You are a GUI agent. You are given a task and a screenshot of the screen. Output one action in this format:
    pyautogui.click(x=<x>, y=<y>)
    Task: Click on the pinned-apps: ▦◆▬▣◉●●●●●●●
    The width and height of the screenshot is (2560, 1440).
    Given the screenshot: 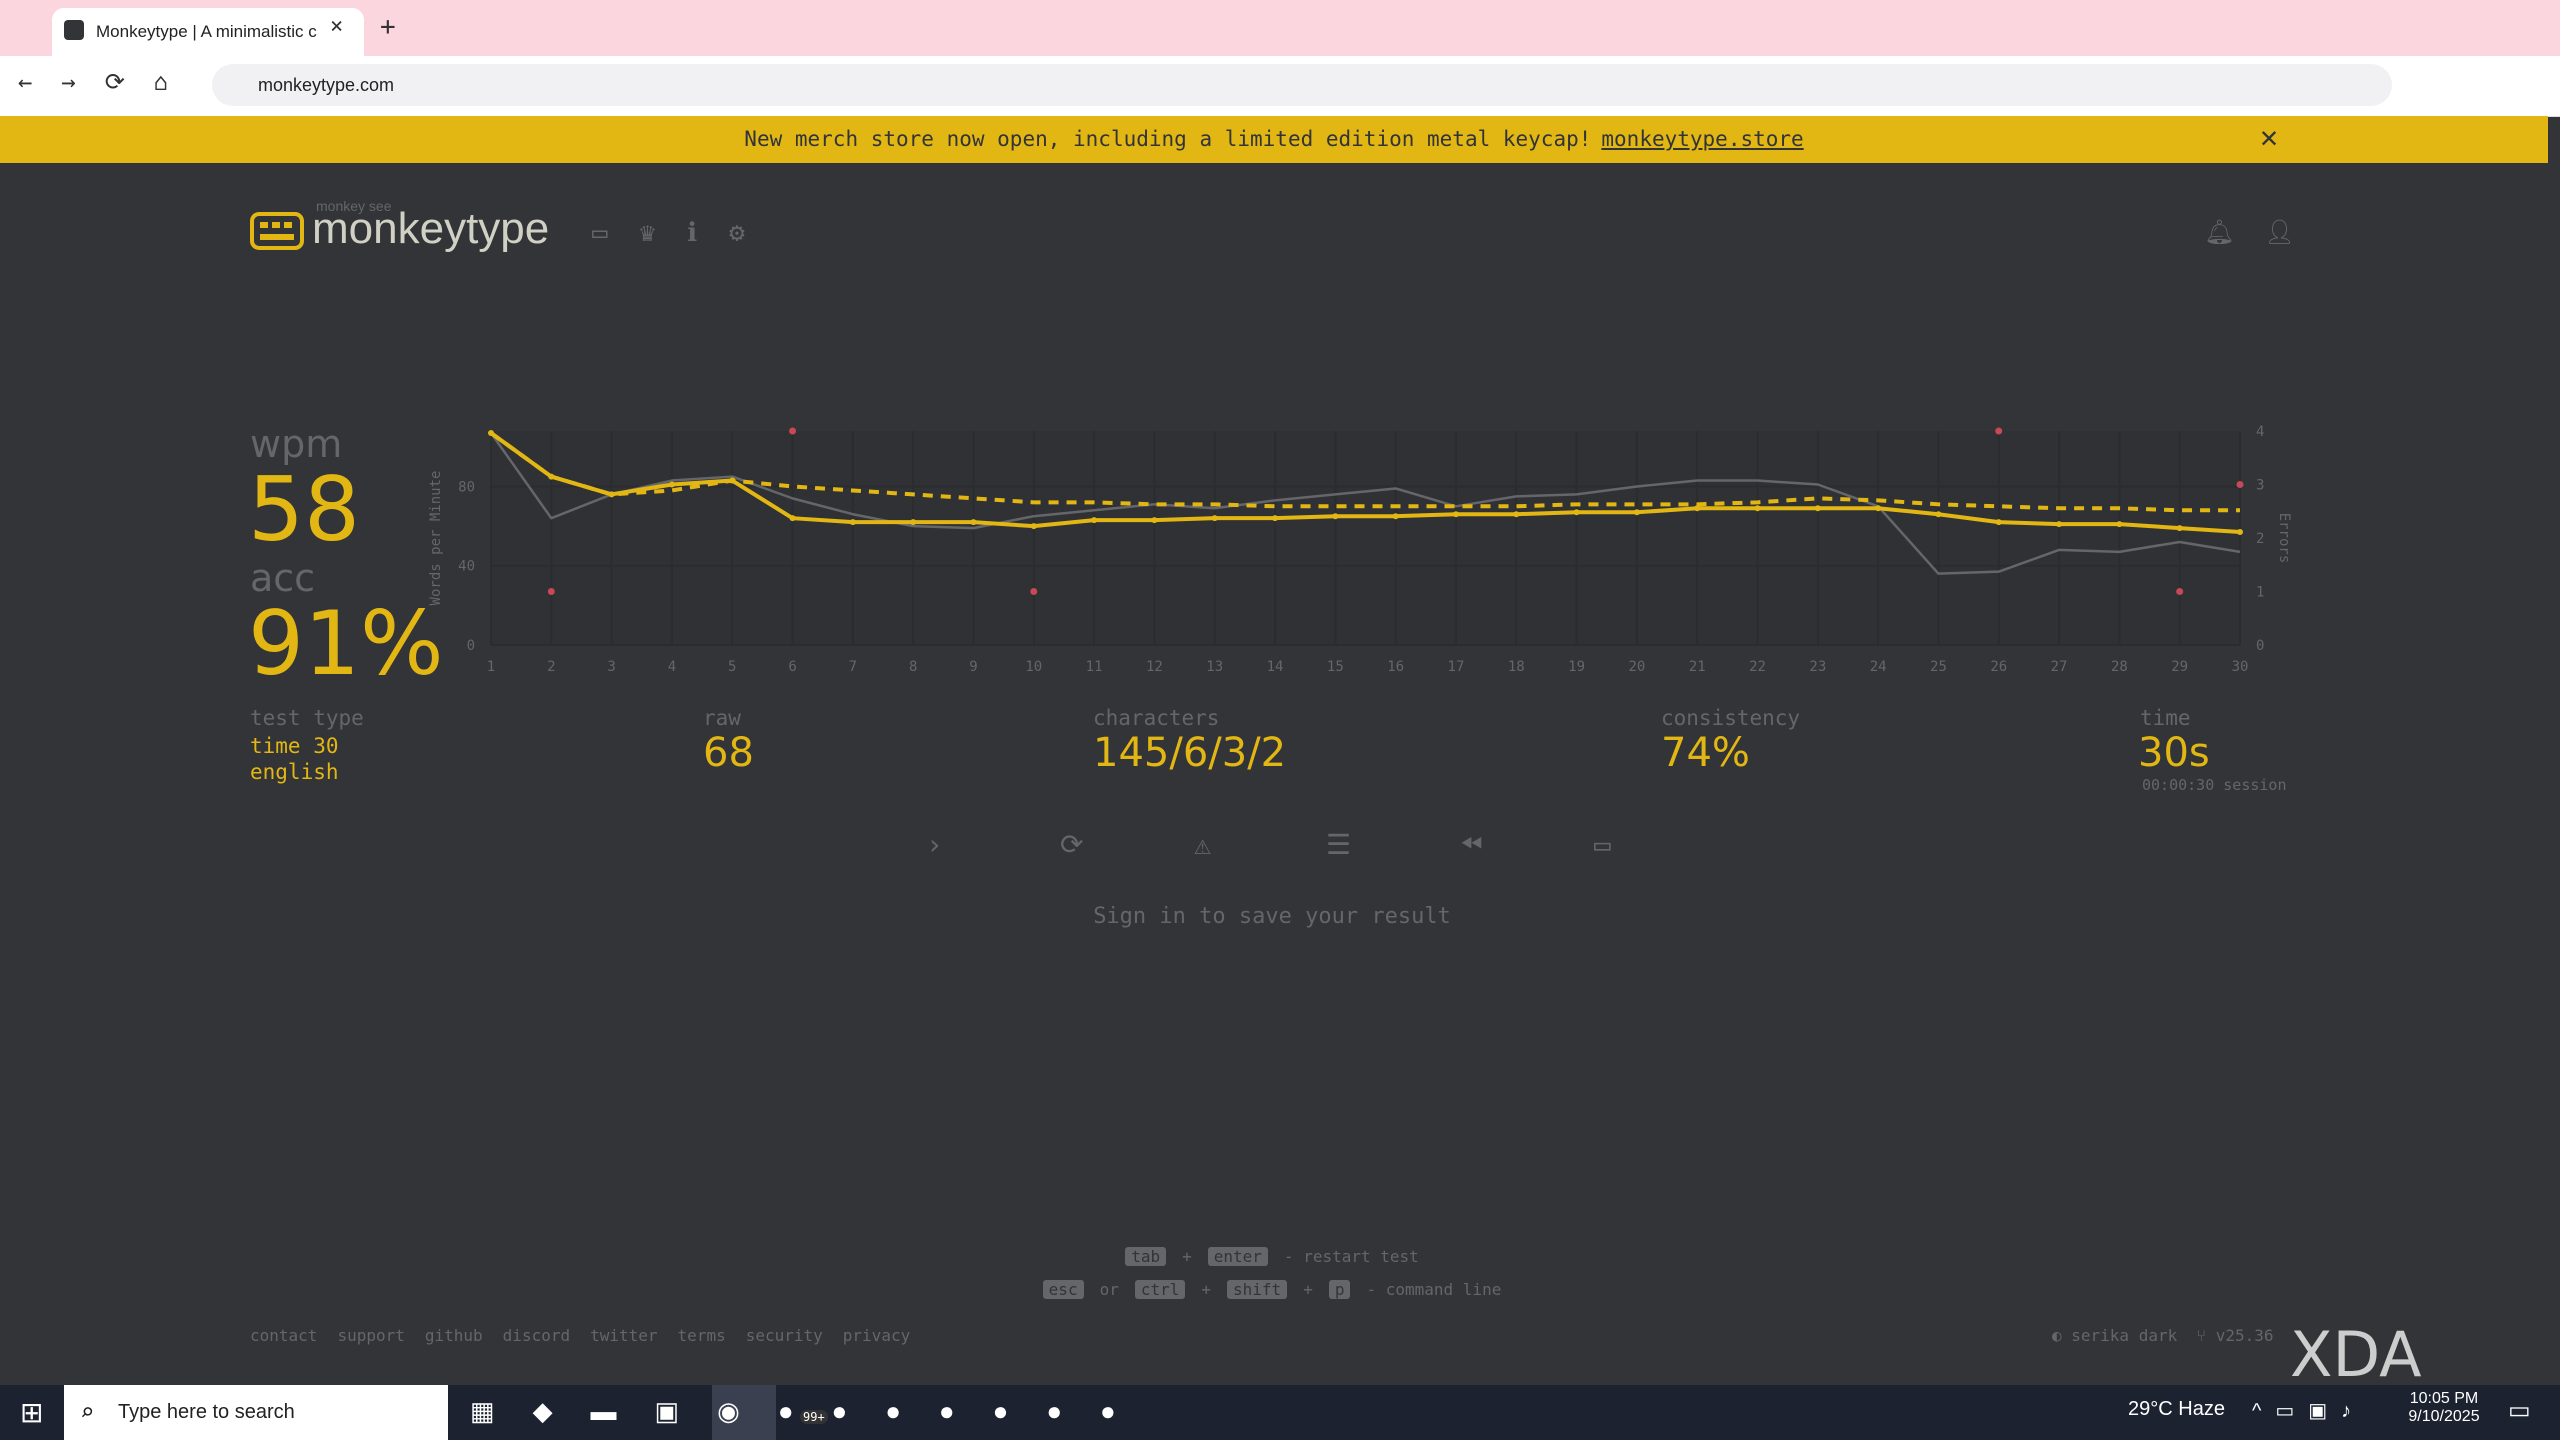 What is the action you would take?
    pyautogui.click(x=812, y=1411)
    